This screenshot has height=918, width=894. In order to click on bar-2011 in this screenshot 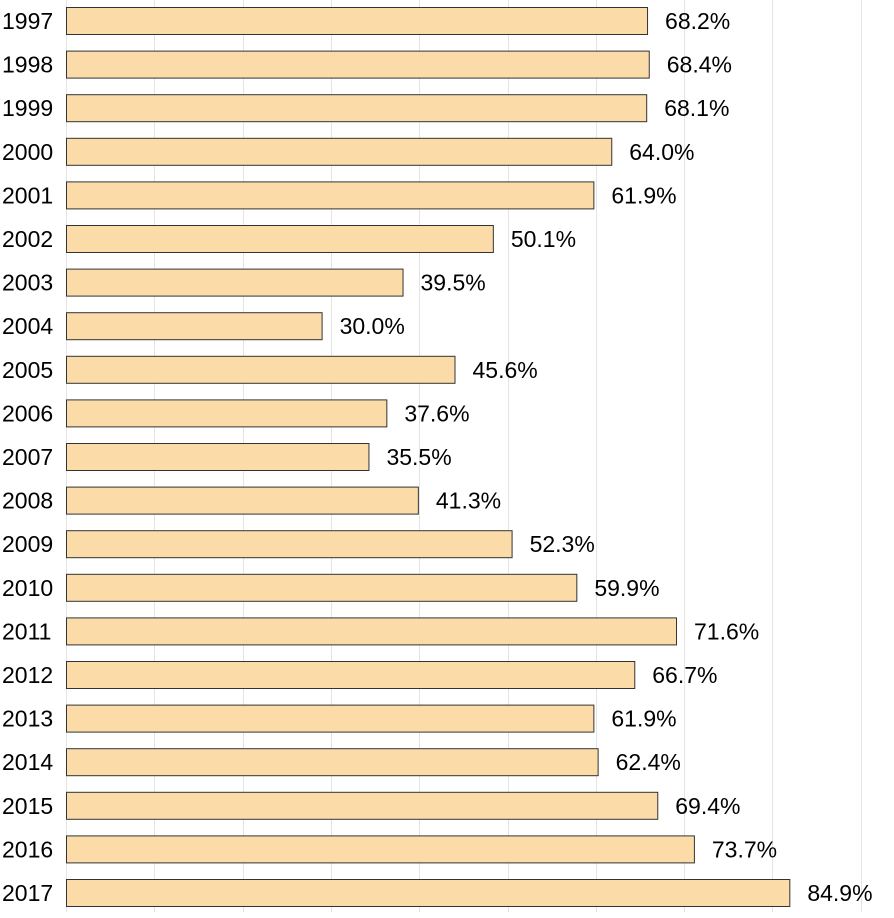, I will do `click(372, 631)`.